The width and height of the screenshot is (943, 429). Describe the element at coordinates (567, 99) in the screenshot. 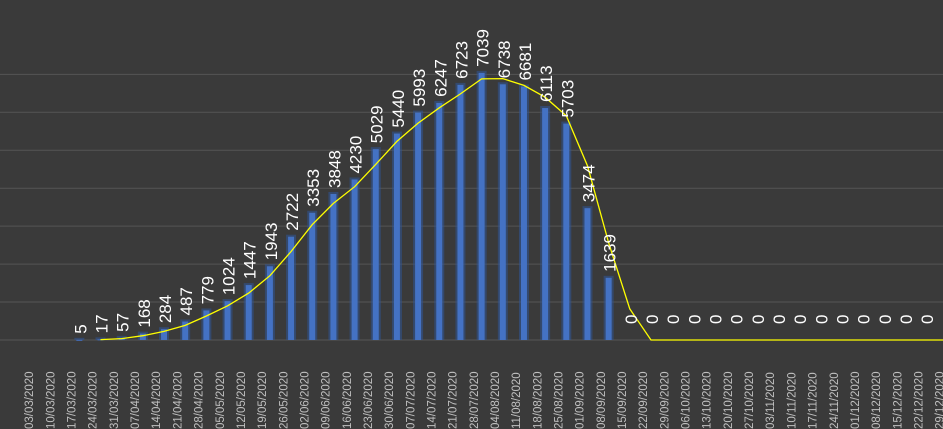

I see `data-label: 5703` at that location.